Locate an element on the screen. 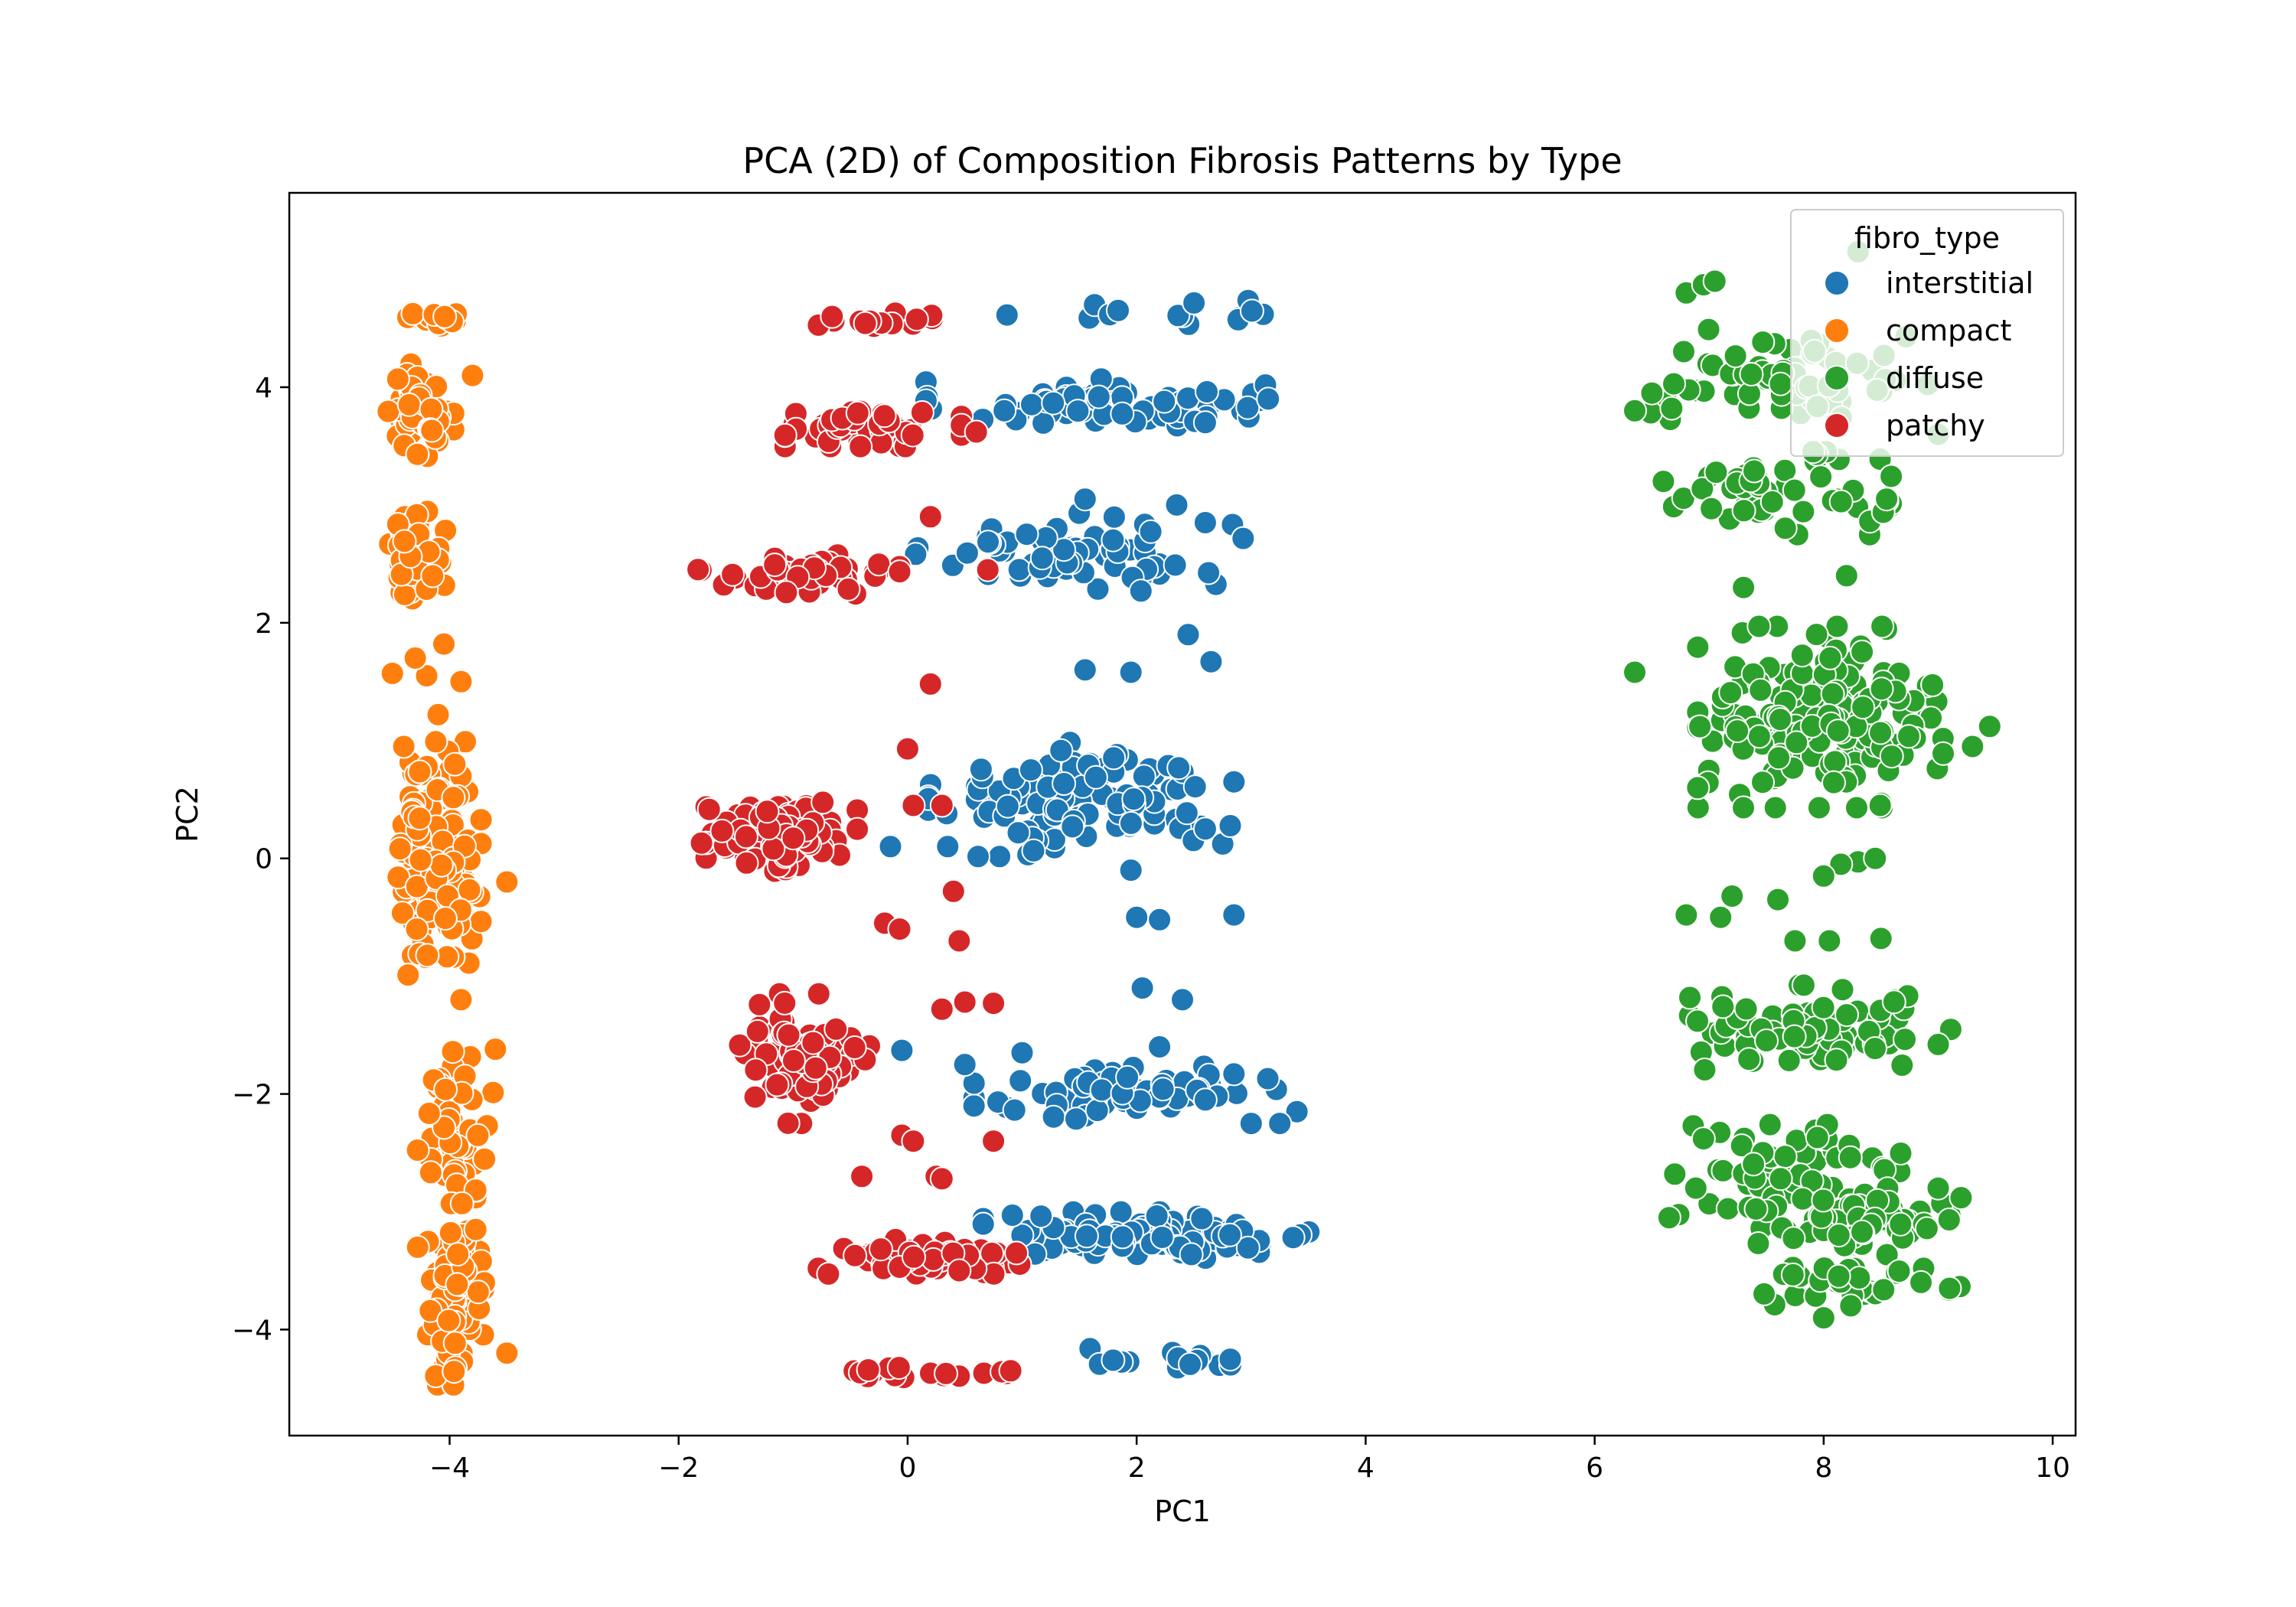 The image size is (2296, 1607). legend-marker-patchy is located at coordinates (1837, 425).